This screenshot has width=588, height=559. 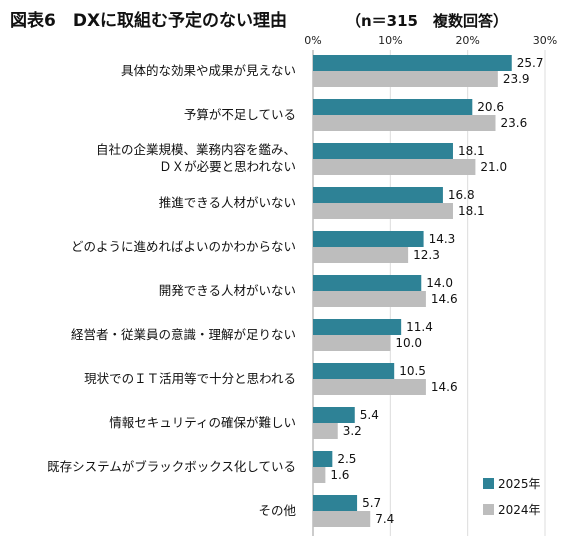 What do you see at coordinates (490, 107) in the screenshot?
I see `value-label-2025: 20.6` at bounding box center [490, 107].